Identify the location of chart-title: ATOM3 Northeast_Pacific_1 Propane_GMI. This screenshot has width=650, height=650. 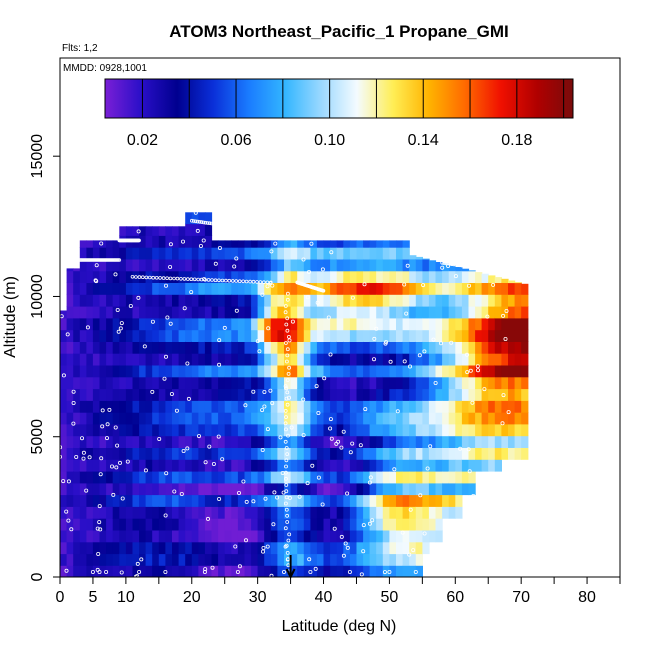
(338, 31).